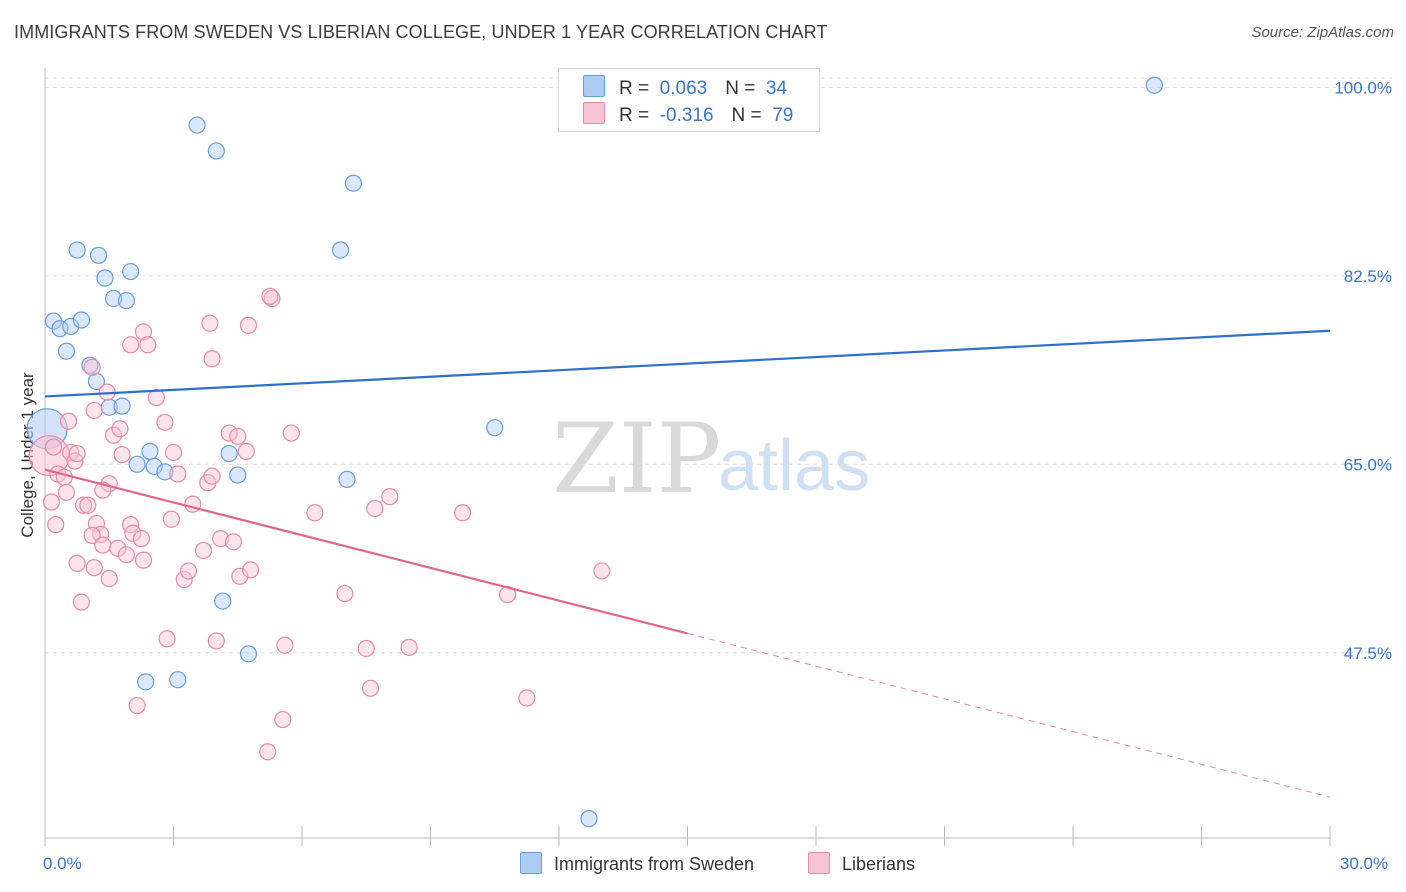 This screenshot has width=1406, height=892. I want to click on legend-item-liberians: Liberians, so click(861, 864).